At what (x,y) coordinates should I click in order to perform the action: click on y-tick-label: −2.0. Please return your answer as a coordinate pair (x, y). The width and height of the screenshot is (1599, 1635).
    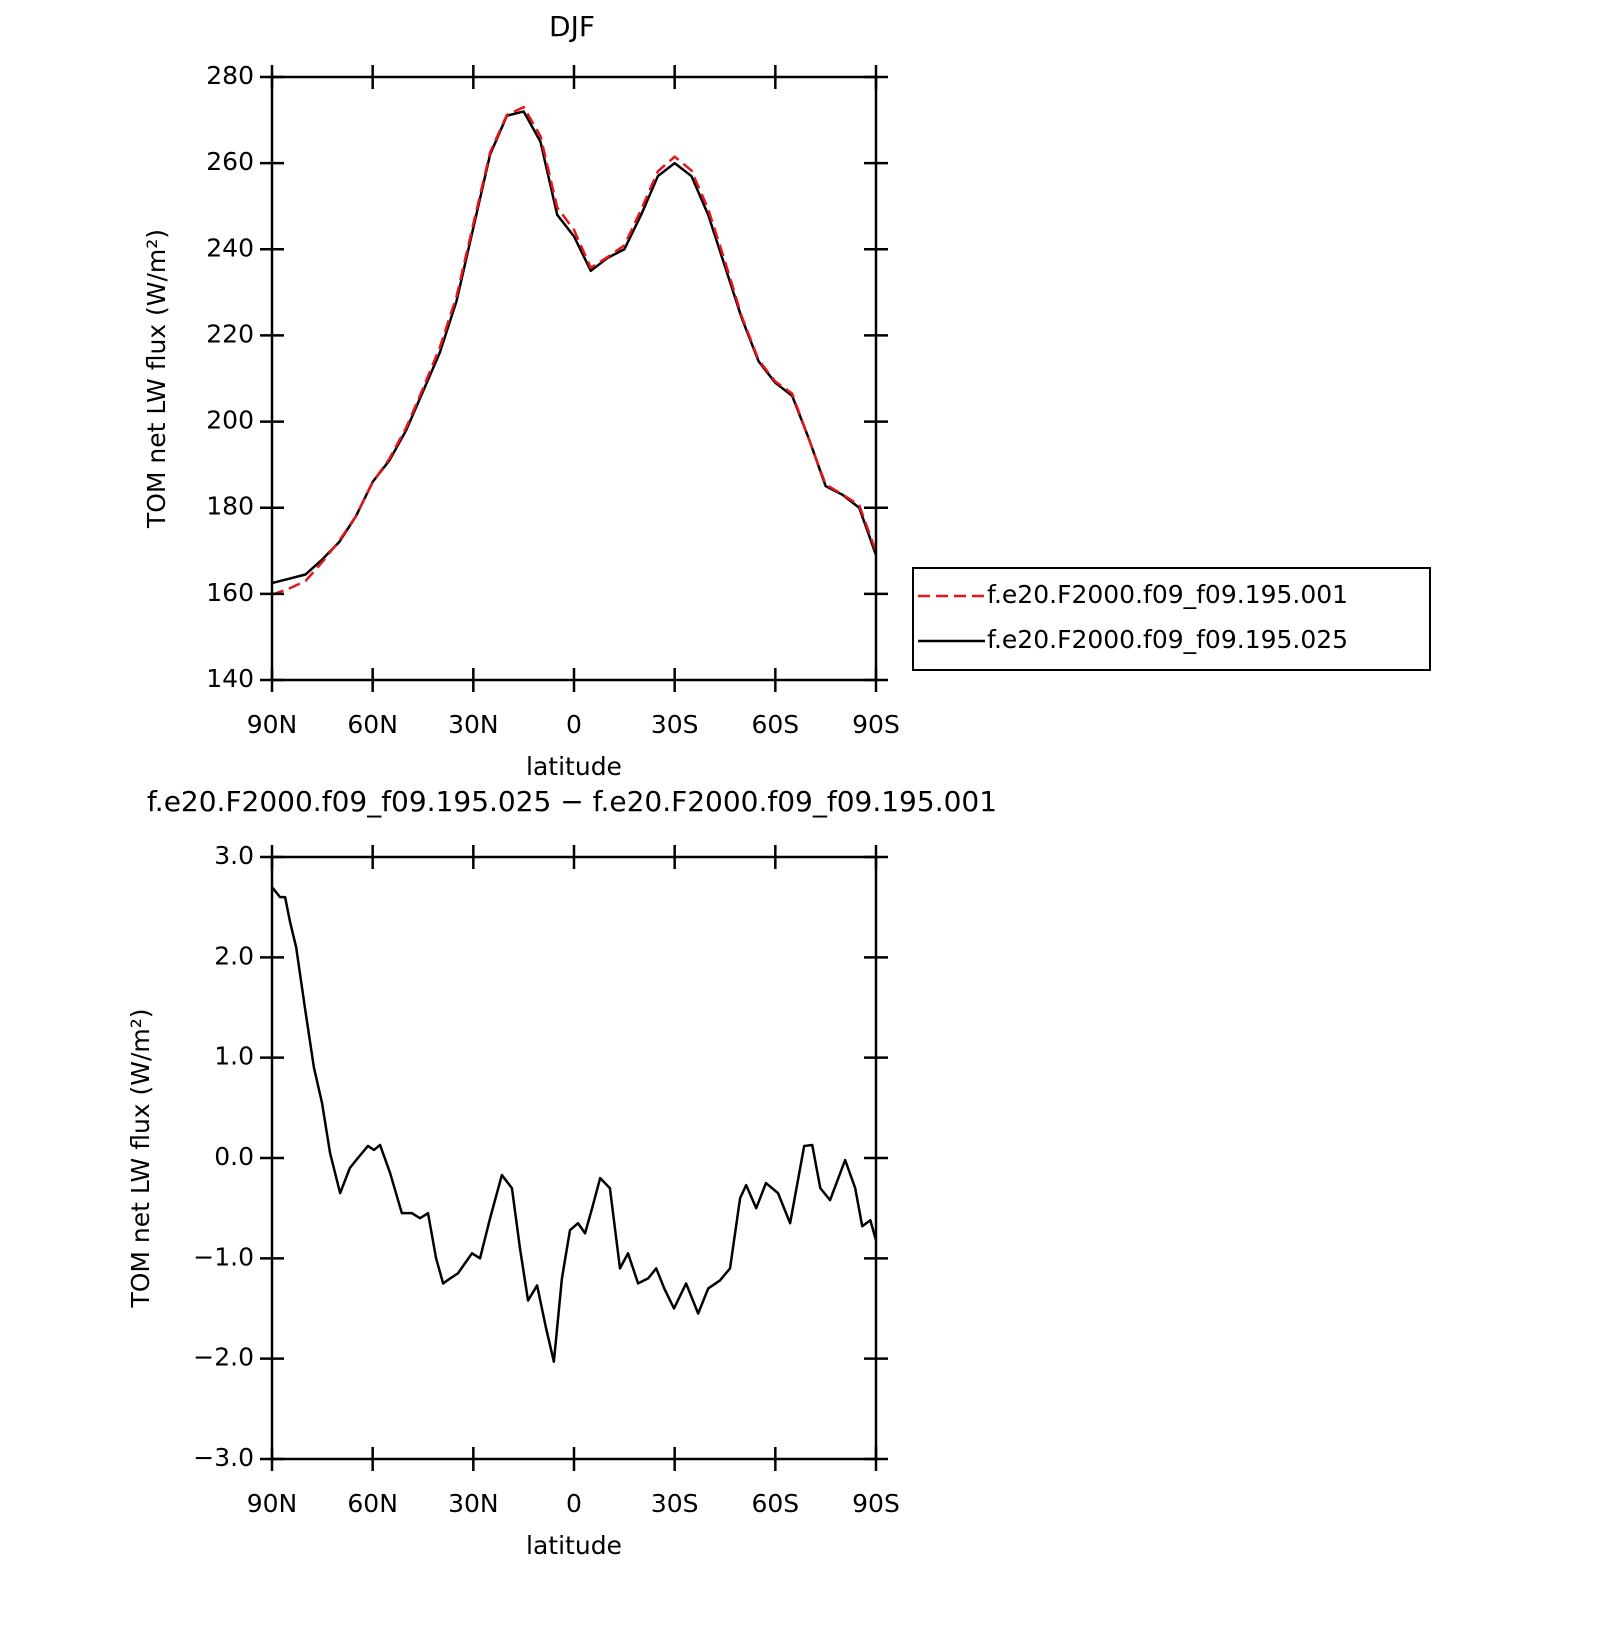
    Looking at the image, I should click on (223, 1357).